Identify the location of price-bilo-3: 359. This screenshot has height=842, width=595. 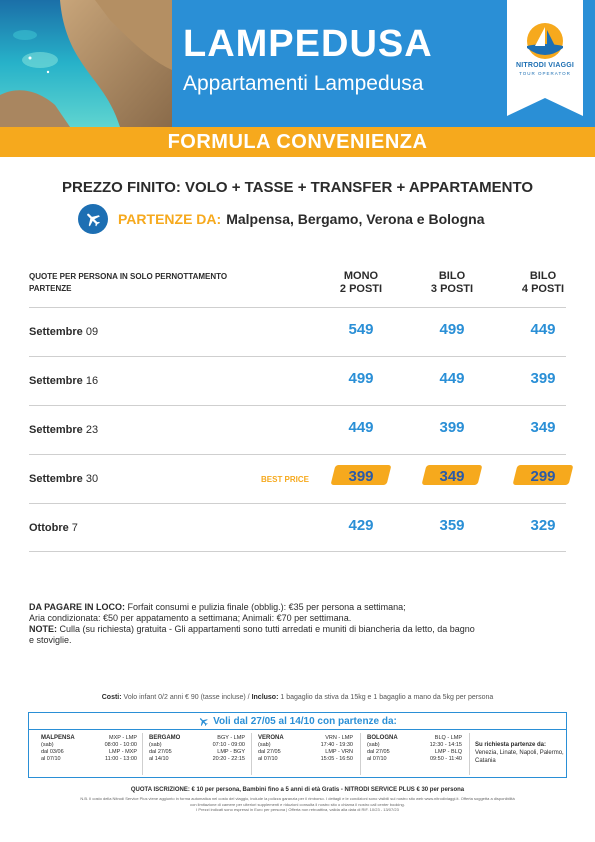
(452, 525).